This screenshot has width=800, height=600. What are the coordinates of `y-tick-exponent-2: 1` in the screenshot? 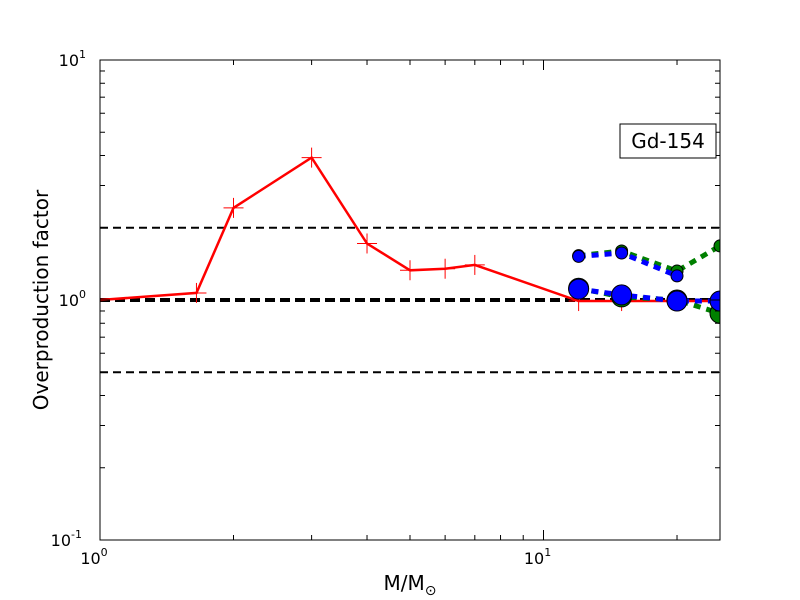 It's located at (82, 54).